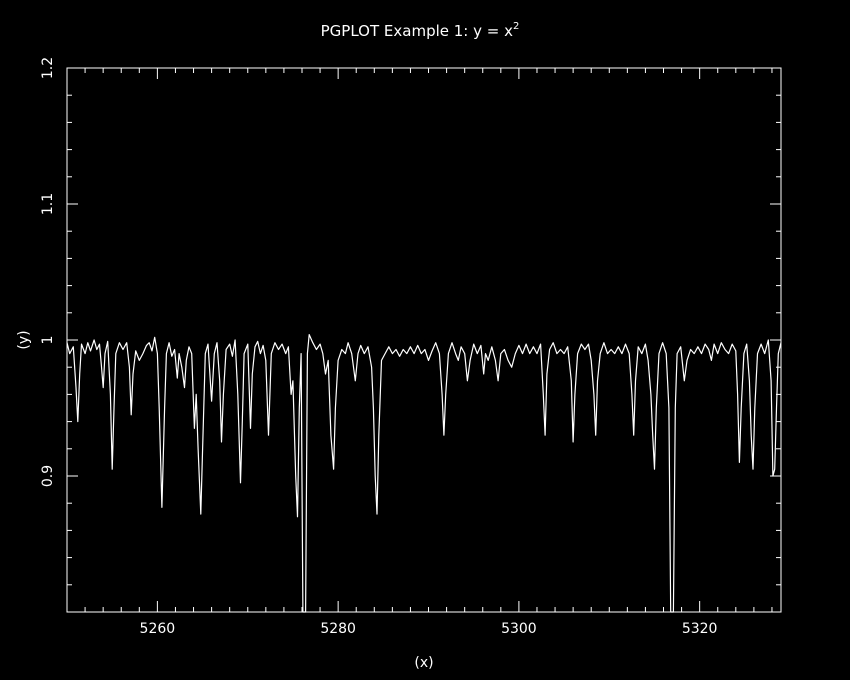  What do you see at coordinates (429, 629) in the screenshot?
I see `x-tick-labels: 5260 5280 5300 5320` at bounding box center [429, 629].